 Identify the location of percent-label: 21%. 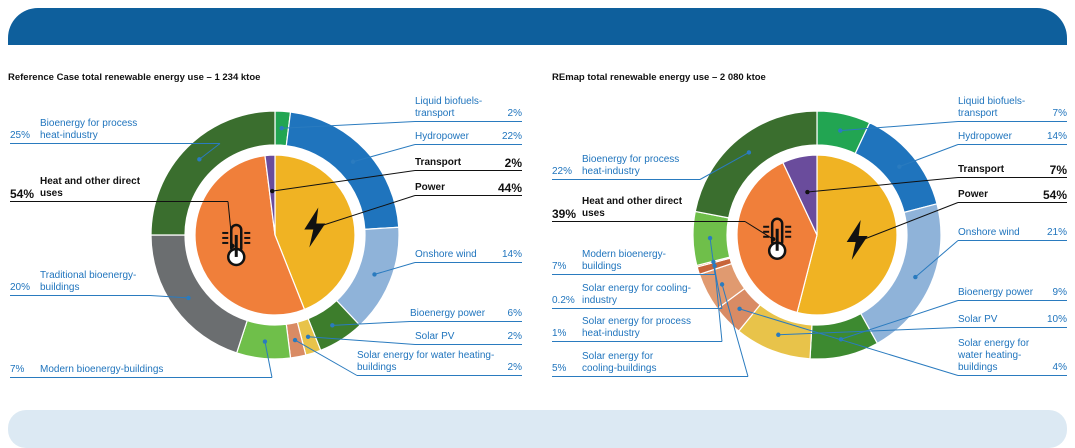
(1056, 232).